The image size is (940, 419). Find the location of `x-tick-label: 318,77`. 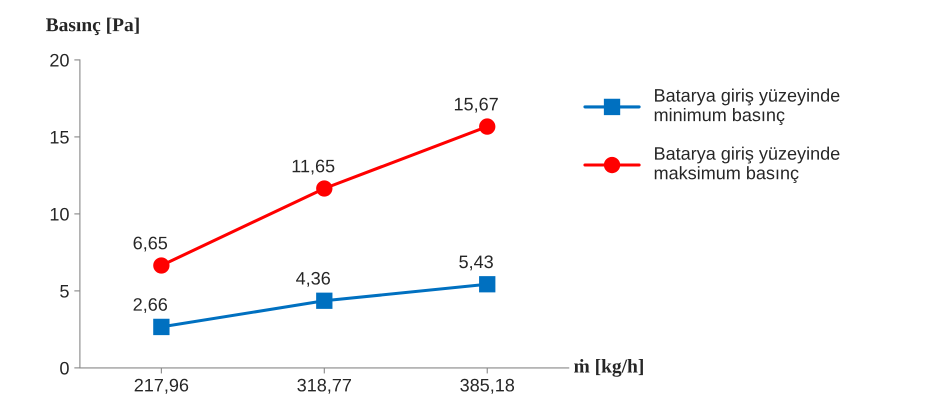

x-tick-label: 318,77 is located at coordinates (324, 386).